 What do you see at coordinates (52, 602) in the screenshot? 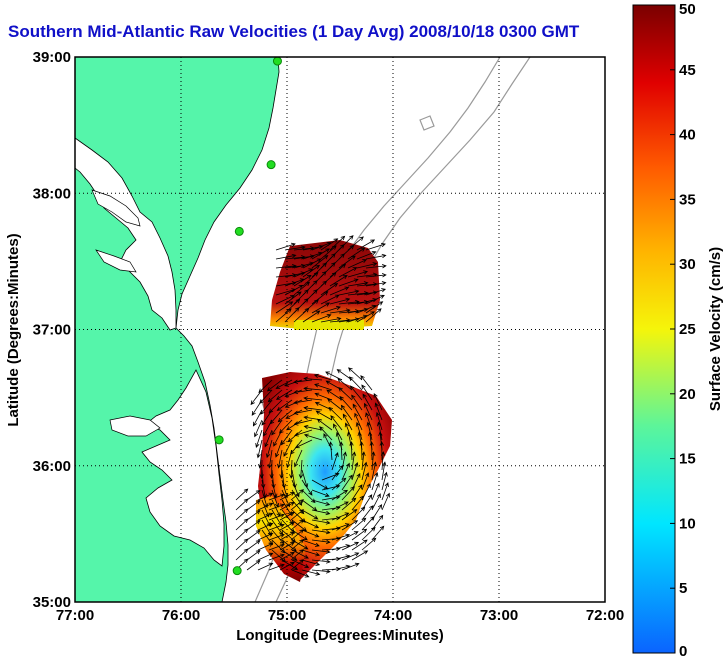
I see `y-tick-label: 35:00` at bounding box center [52, 602].